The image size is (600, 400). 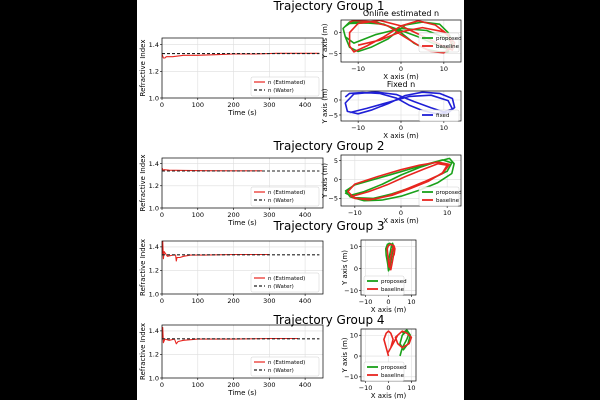 I want to click on tr1b-legend-label-0: fixed, so click(x=442, y=116).